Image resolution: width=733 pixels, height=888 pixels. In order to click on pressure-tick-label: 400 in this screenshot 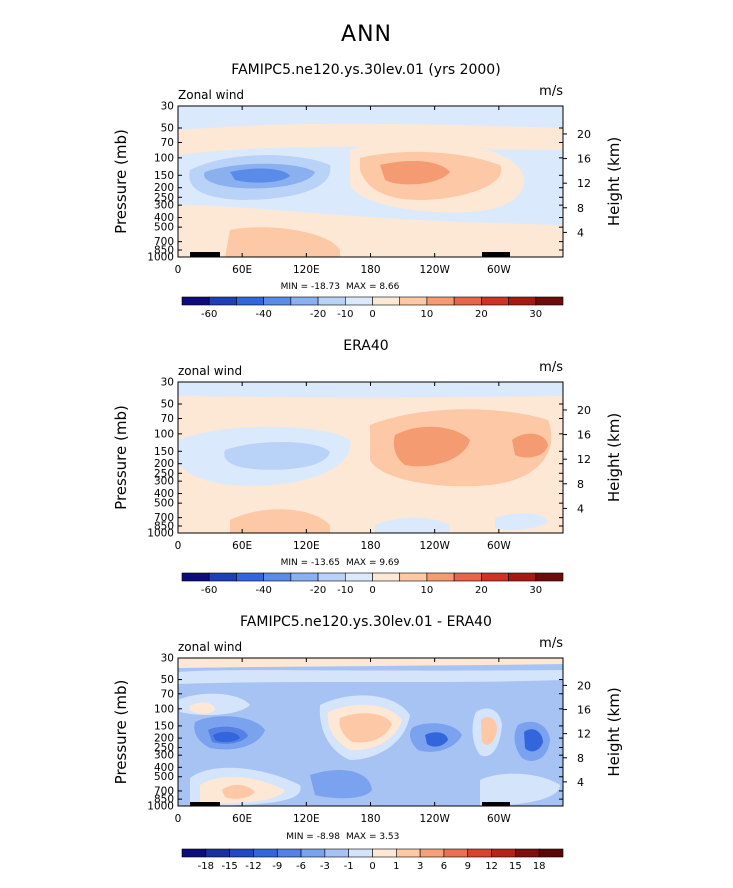, I will do `click(164, 768)`.